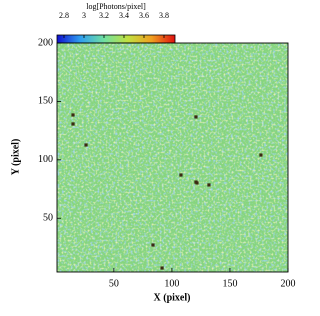 The width and height of the screenshot is (320, 316). Describe the element at coordinates (45, 159) in the screenshot. I see `y-tick-label: 100` at that location.